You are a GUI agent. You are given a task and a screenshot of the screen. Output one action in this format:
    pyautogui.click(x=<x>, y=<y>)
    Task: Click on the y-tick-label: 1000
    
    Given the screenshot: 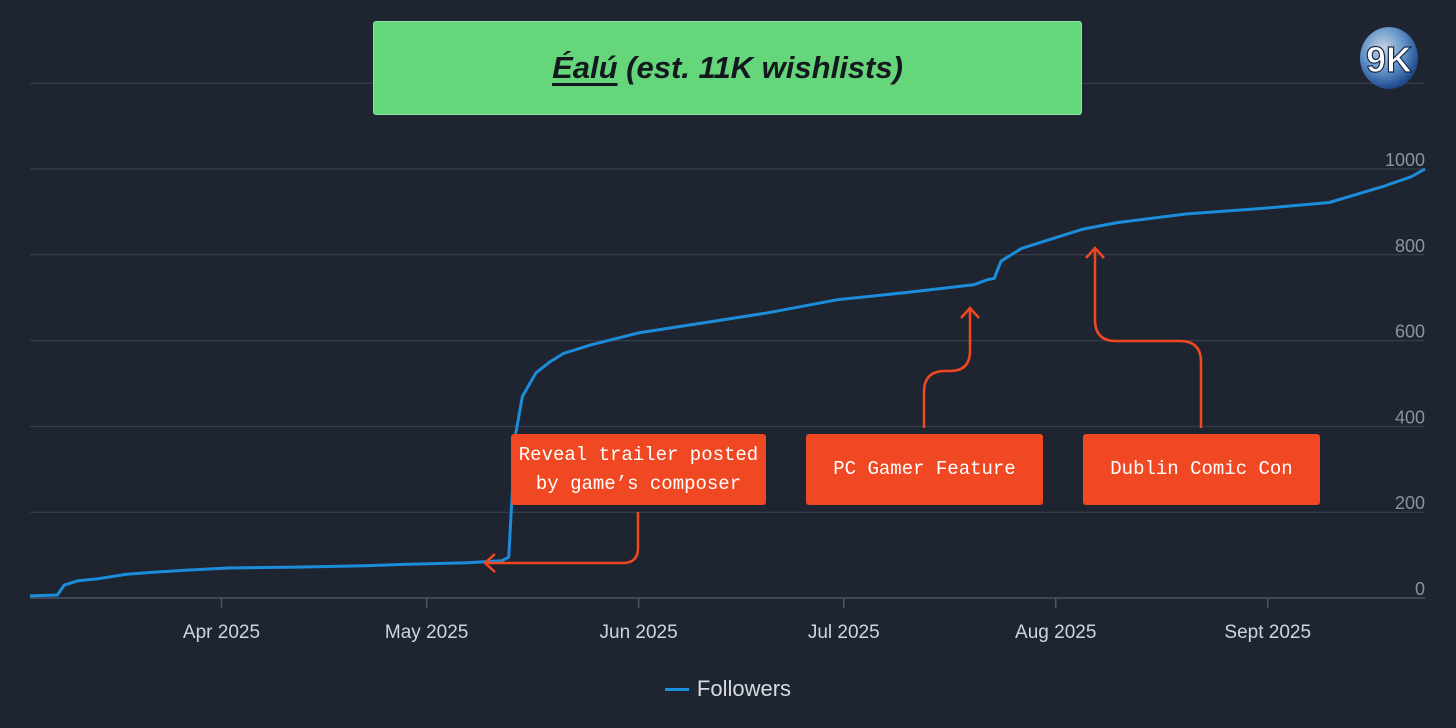 What is the action you would take?
    pyautogui.click(x=1405, y=160)
    